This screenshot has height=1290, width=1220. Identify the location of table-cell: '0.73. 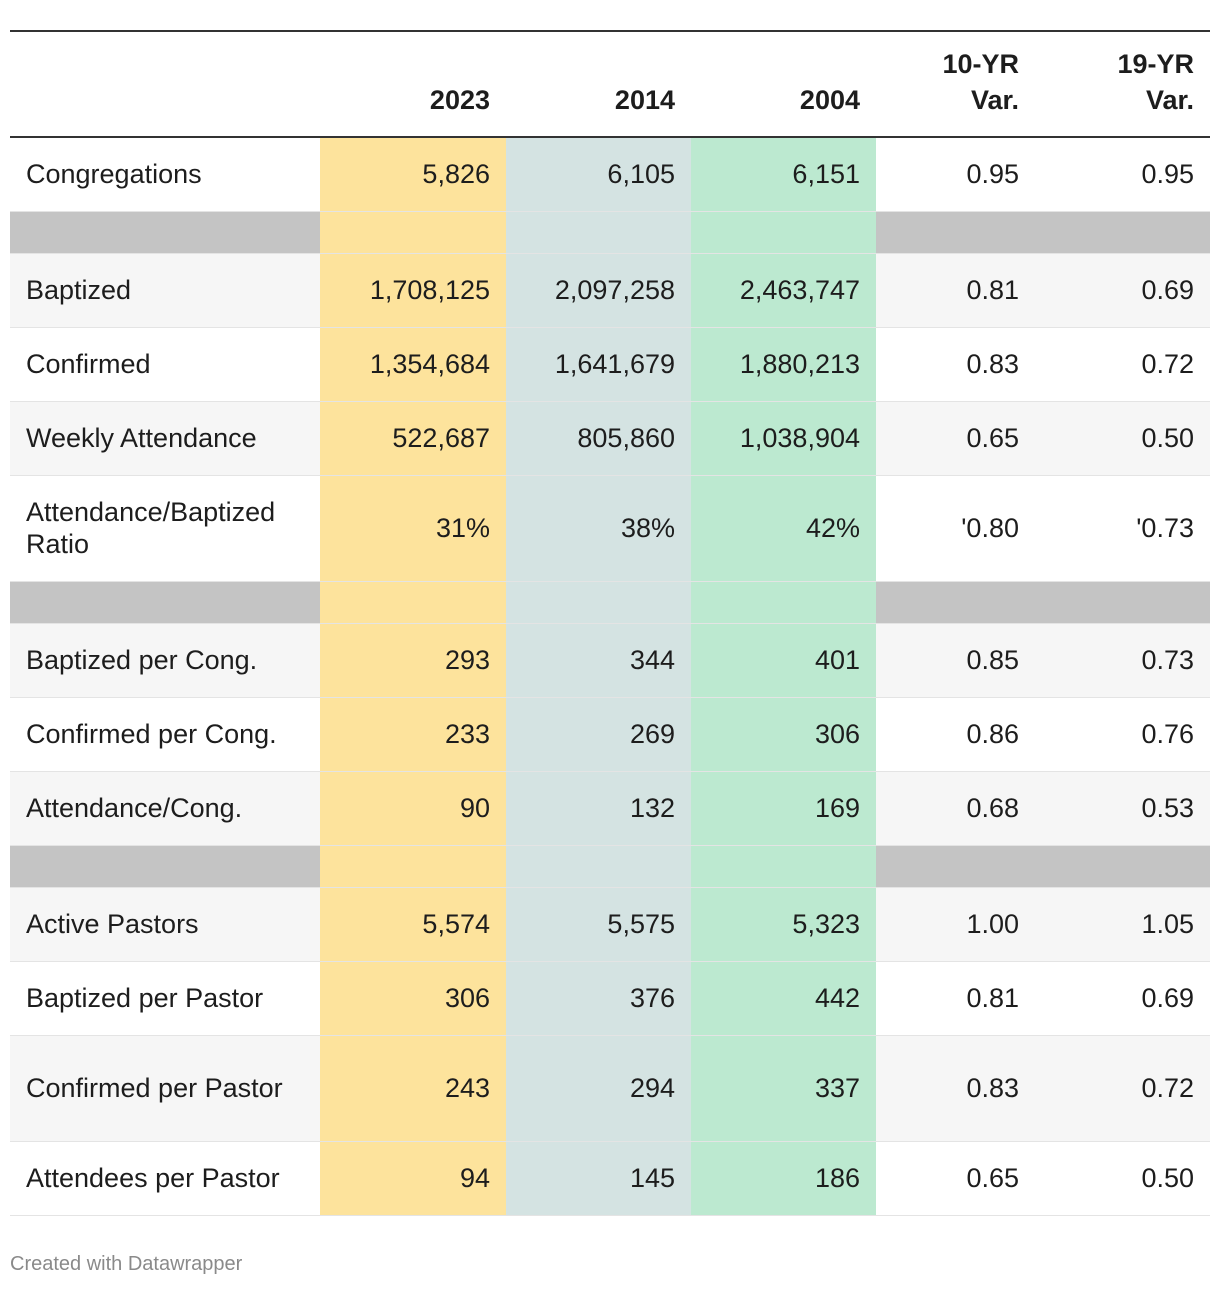
(1122, 528).